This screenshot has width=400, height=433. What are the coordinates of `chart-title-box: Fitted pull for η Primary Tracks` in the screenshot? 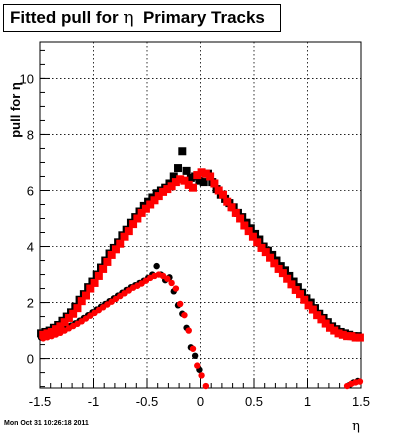 It's located at (142, 18).